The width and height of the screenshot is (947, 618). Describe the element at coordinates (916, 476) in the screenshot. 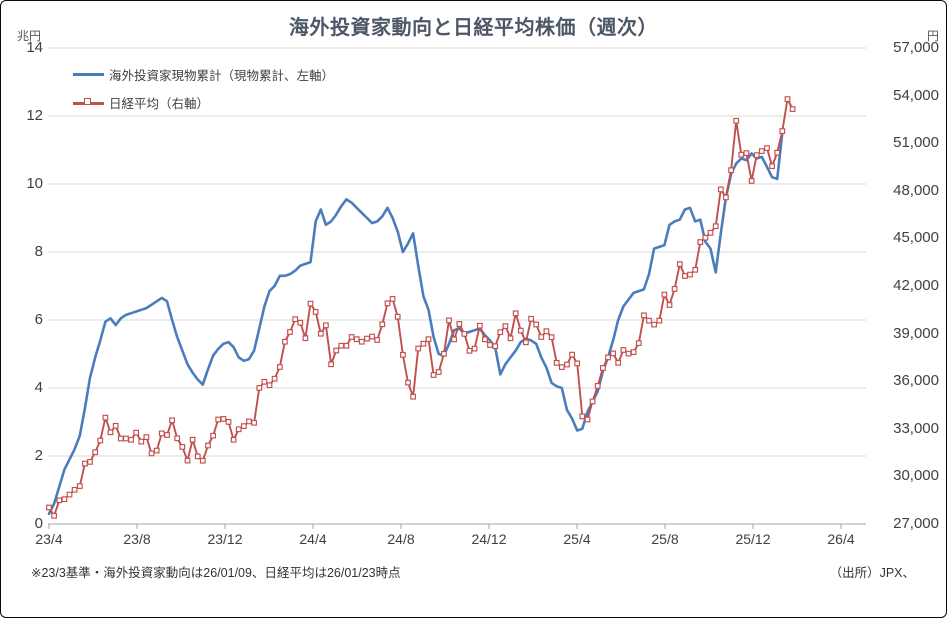

I see `axis-tick-label: 30,000` at that location.